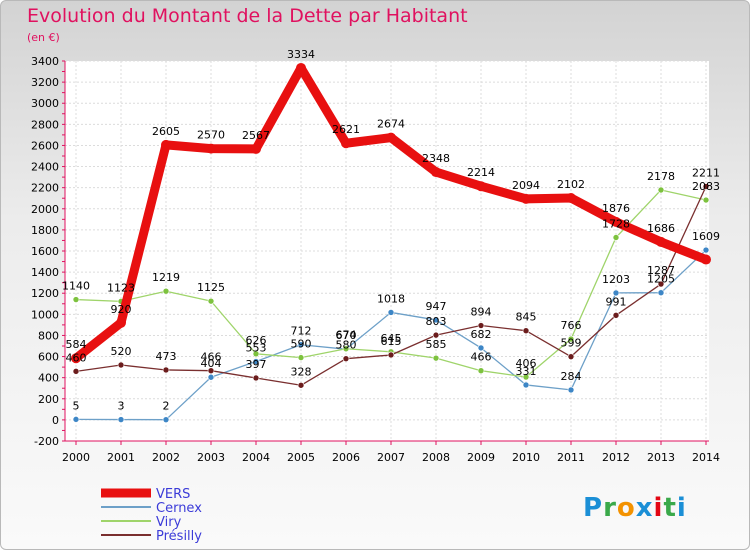 This screenshot has height=550, width=750. What do you see at coordinates (661, 228) in the screenshot?
I see `data-label-vers: 1686` at bounding box center [661, 228].